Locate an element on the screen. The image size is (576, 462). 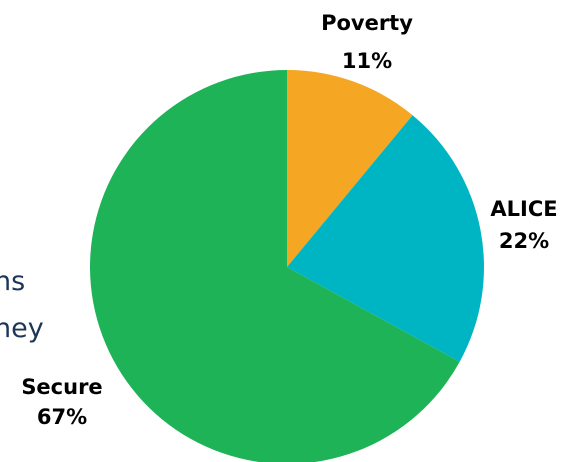
slice-value-poverty: 11% is located at coordinates (367, 61).